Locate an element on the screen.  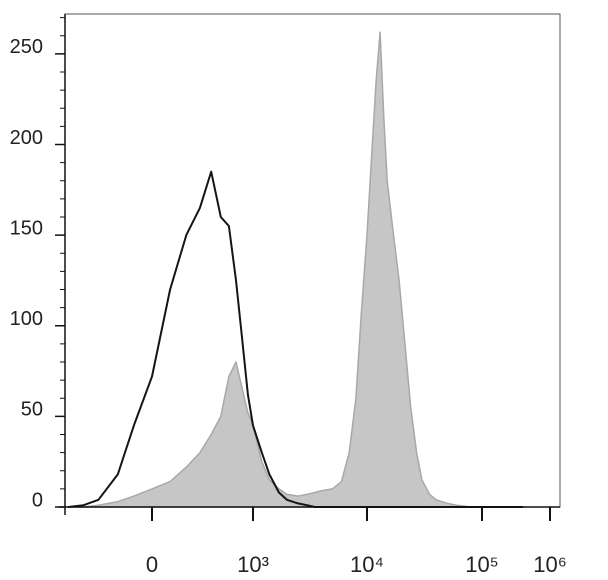
y-tick-label: 150 is located at coordinates (26, 228).